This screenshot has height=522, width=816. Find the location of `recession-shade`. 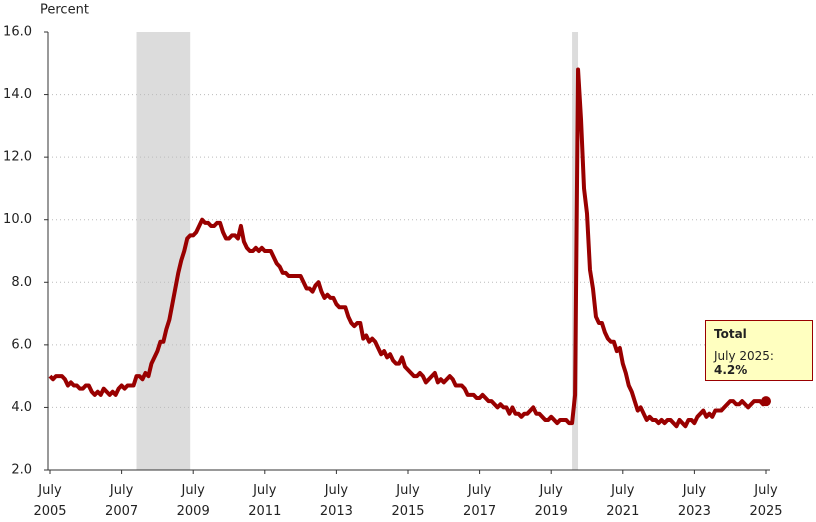

recession-shade is located at coordinates (163, 251).